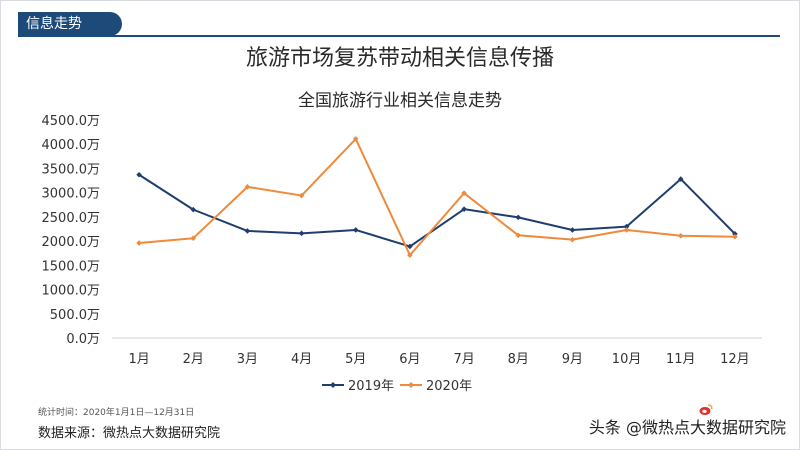  I want to click on x-tick-label: 11月, so click(681, 359).